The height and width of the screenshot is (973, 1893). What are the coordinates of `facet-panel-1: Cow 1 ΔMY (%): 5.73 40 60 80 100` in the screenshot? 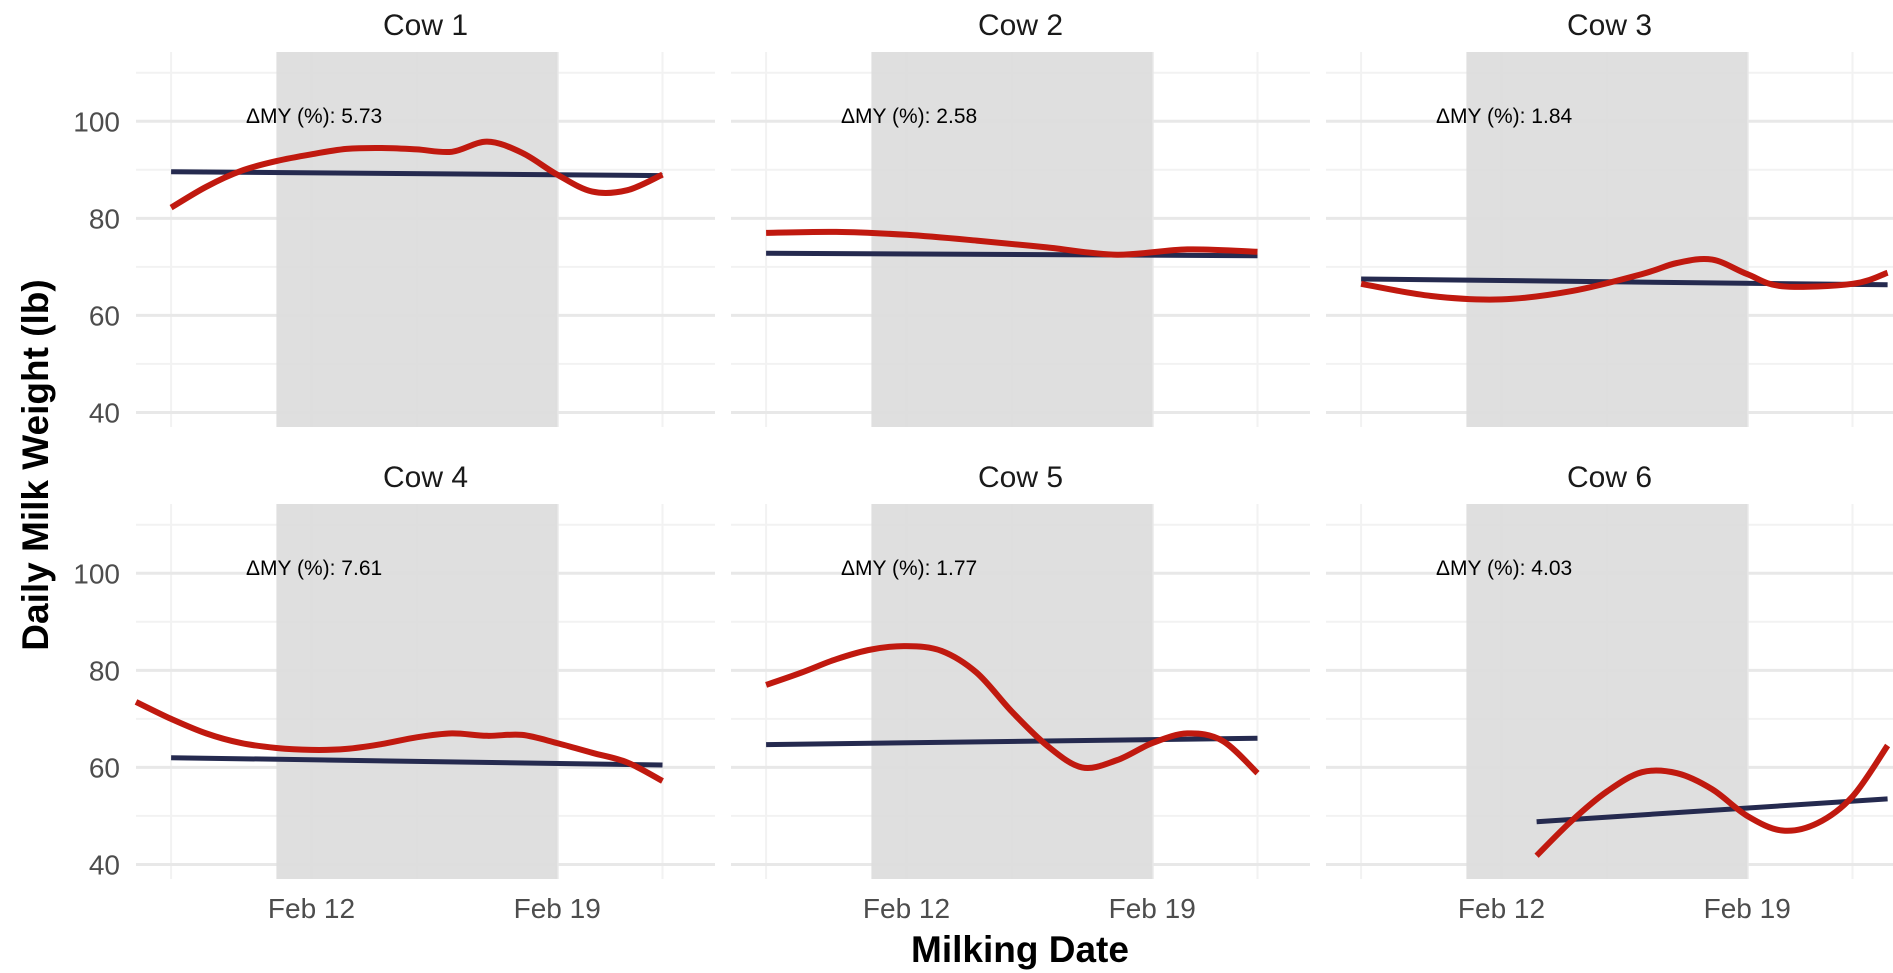 It's located at (394, 218).